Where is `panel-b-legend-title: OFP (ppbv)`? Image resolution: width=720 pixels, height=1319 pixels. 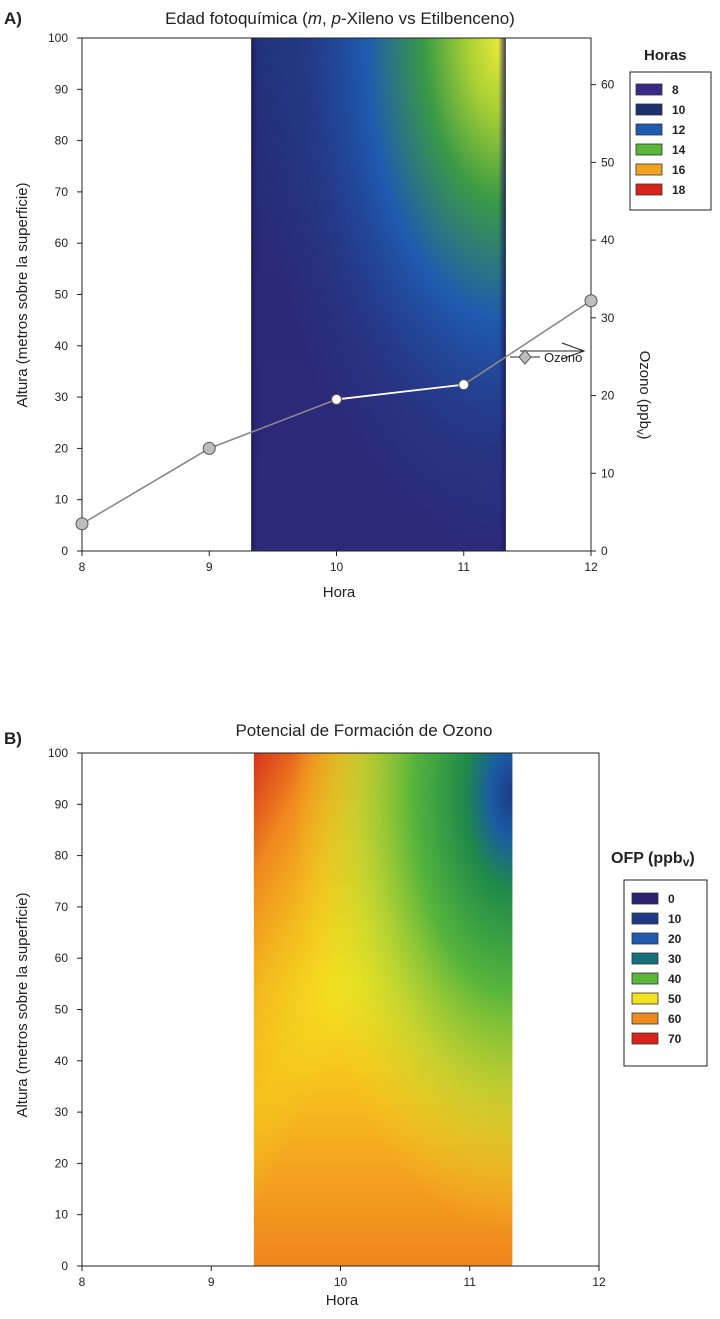 panel-b-legend-title: OFP (ppbv) is located at coordinates (653, 859).